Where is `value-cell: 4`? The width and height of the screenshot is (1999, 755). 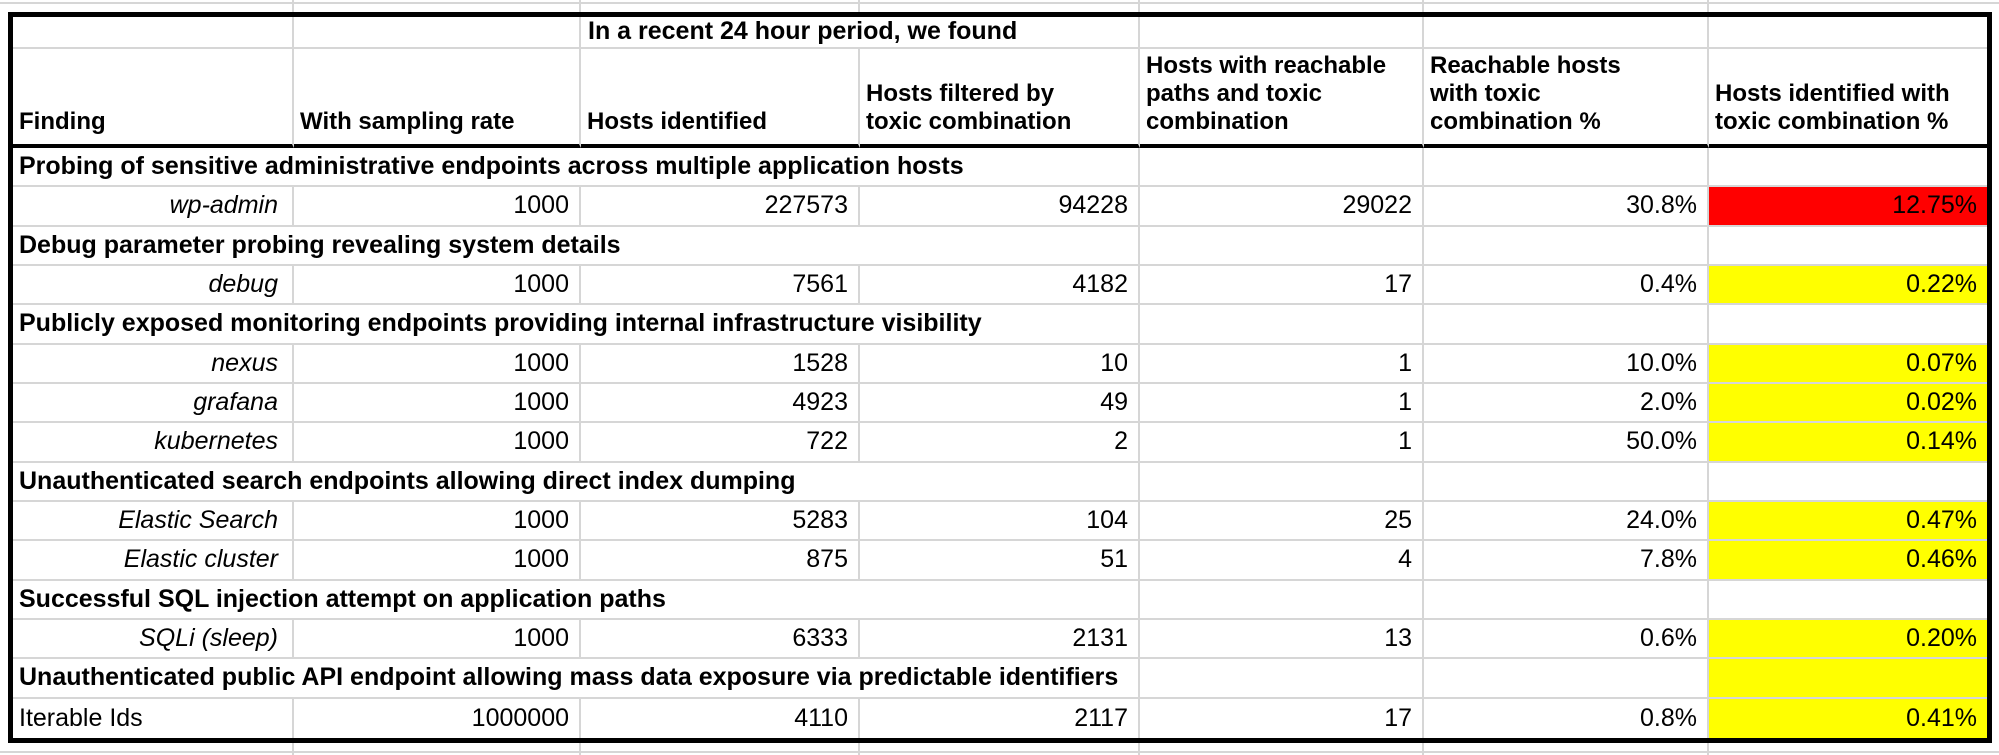 value-cell: 4 is located at coordinates (1282, 561).